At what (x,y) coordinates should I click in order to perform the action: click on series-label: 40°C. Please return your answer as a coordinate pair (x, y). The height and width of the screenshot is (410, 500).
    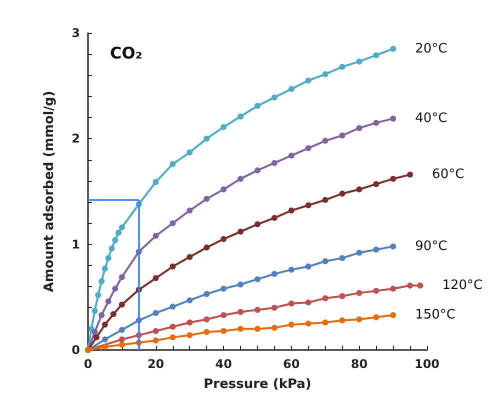
    Looking at the image, I should click on (431, 118).